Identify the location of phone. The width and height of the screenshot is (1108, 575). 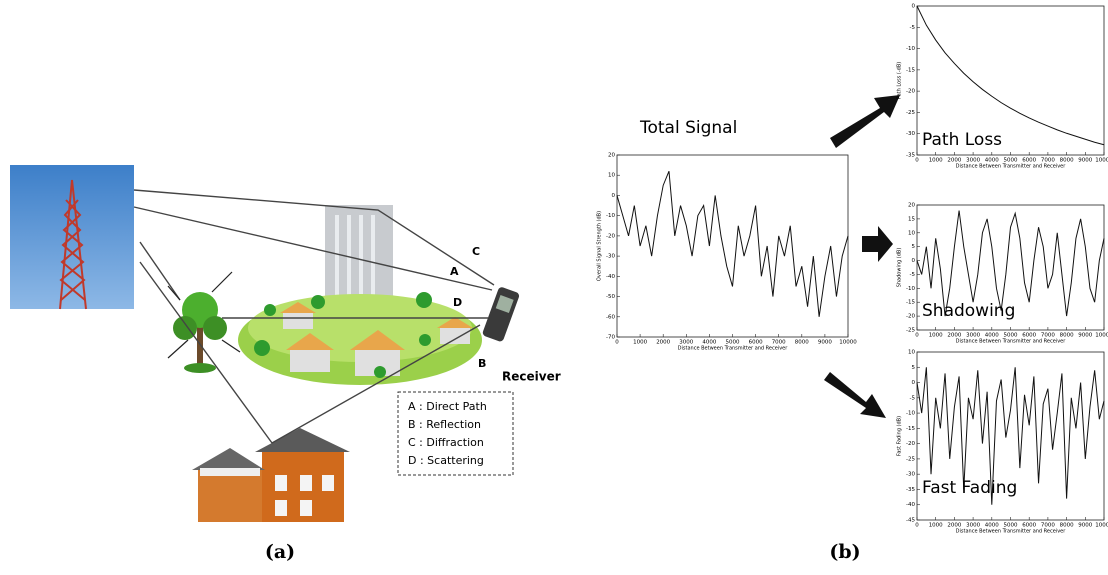
(501, 314).